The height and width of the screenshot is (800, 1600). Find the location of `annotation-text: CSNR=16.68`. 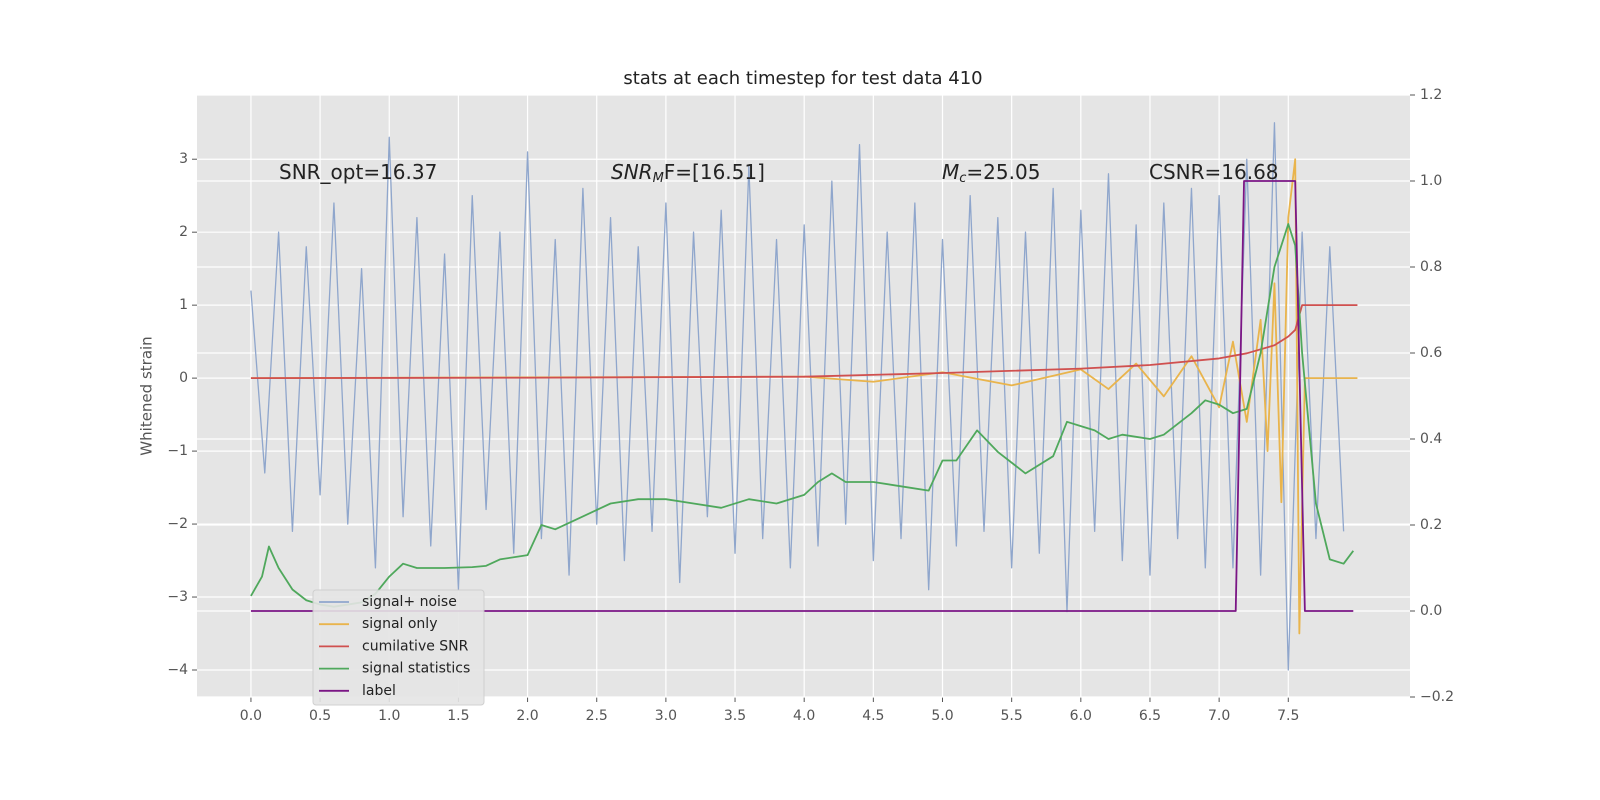

annotation-text: CSNR=16.68 is located at coordinates (1214, 172).